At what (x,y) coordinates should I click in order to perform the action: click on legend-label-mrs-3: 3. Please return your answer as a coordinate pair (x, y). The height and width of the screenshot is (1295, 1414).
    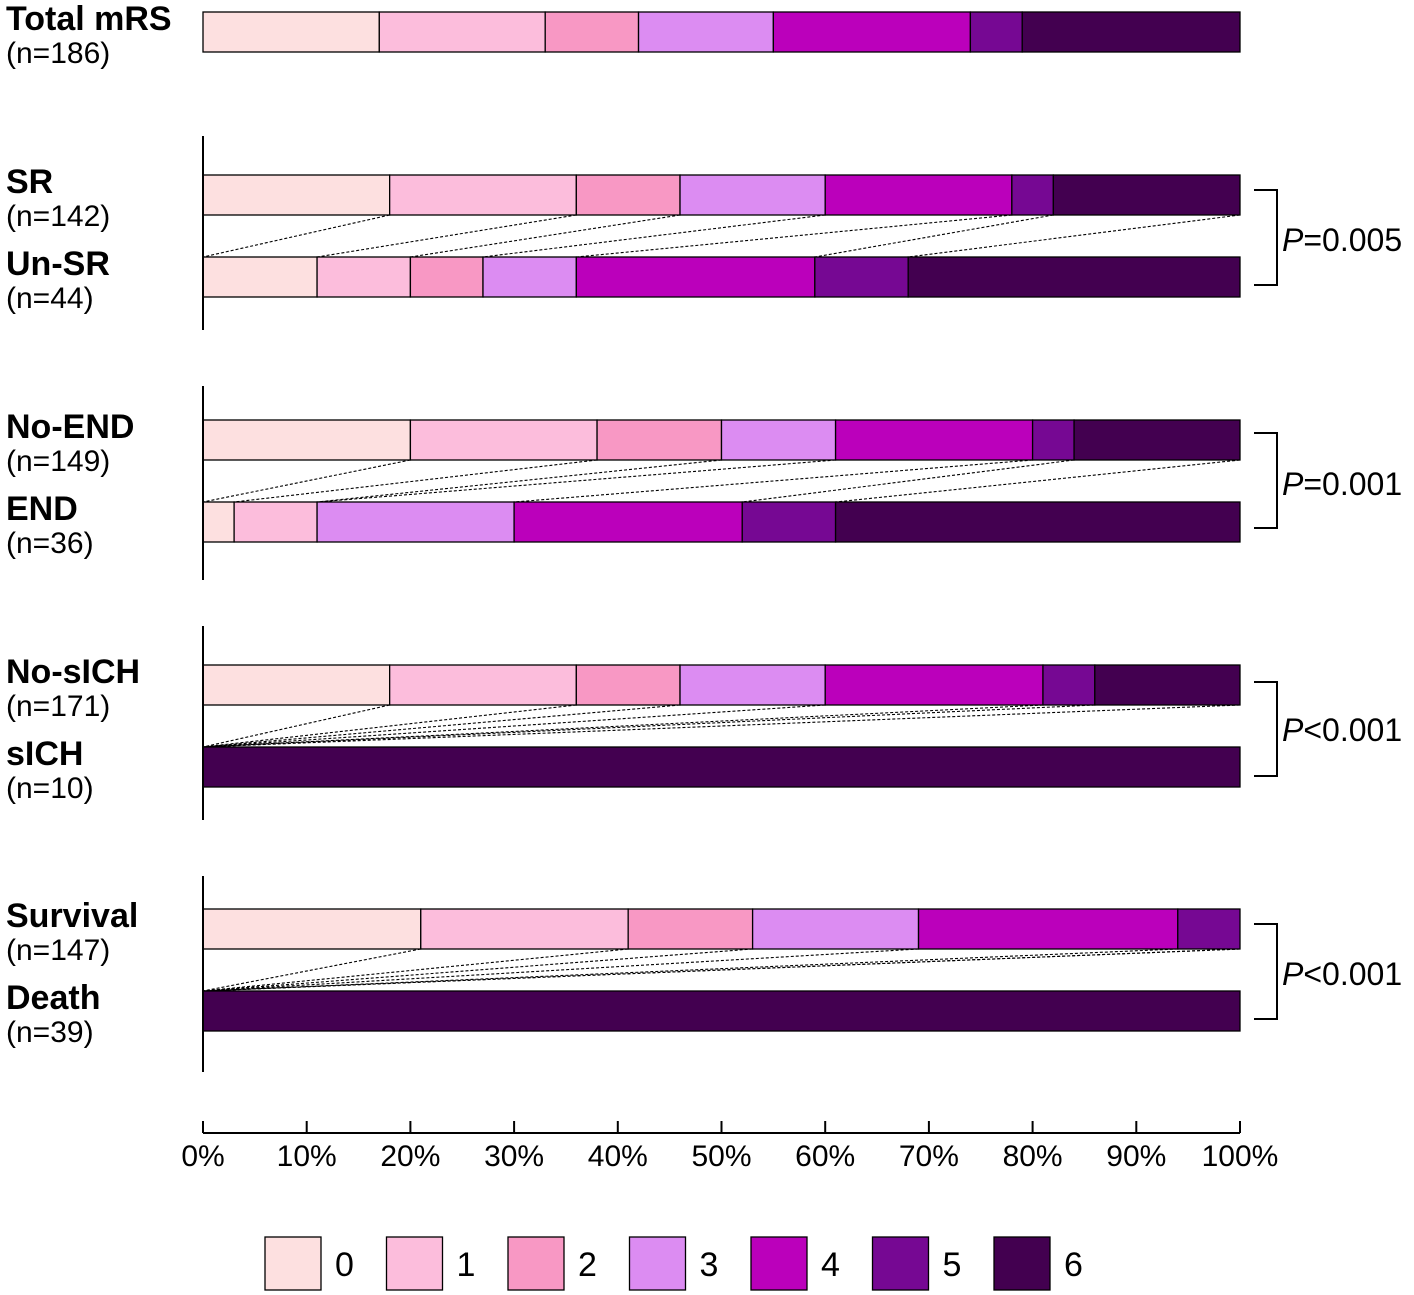
    Looking at the image, I should click on (709, 1265).